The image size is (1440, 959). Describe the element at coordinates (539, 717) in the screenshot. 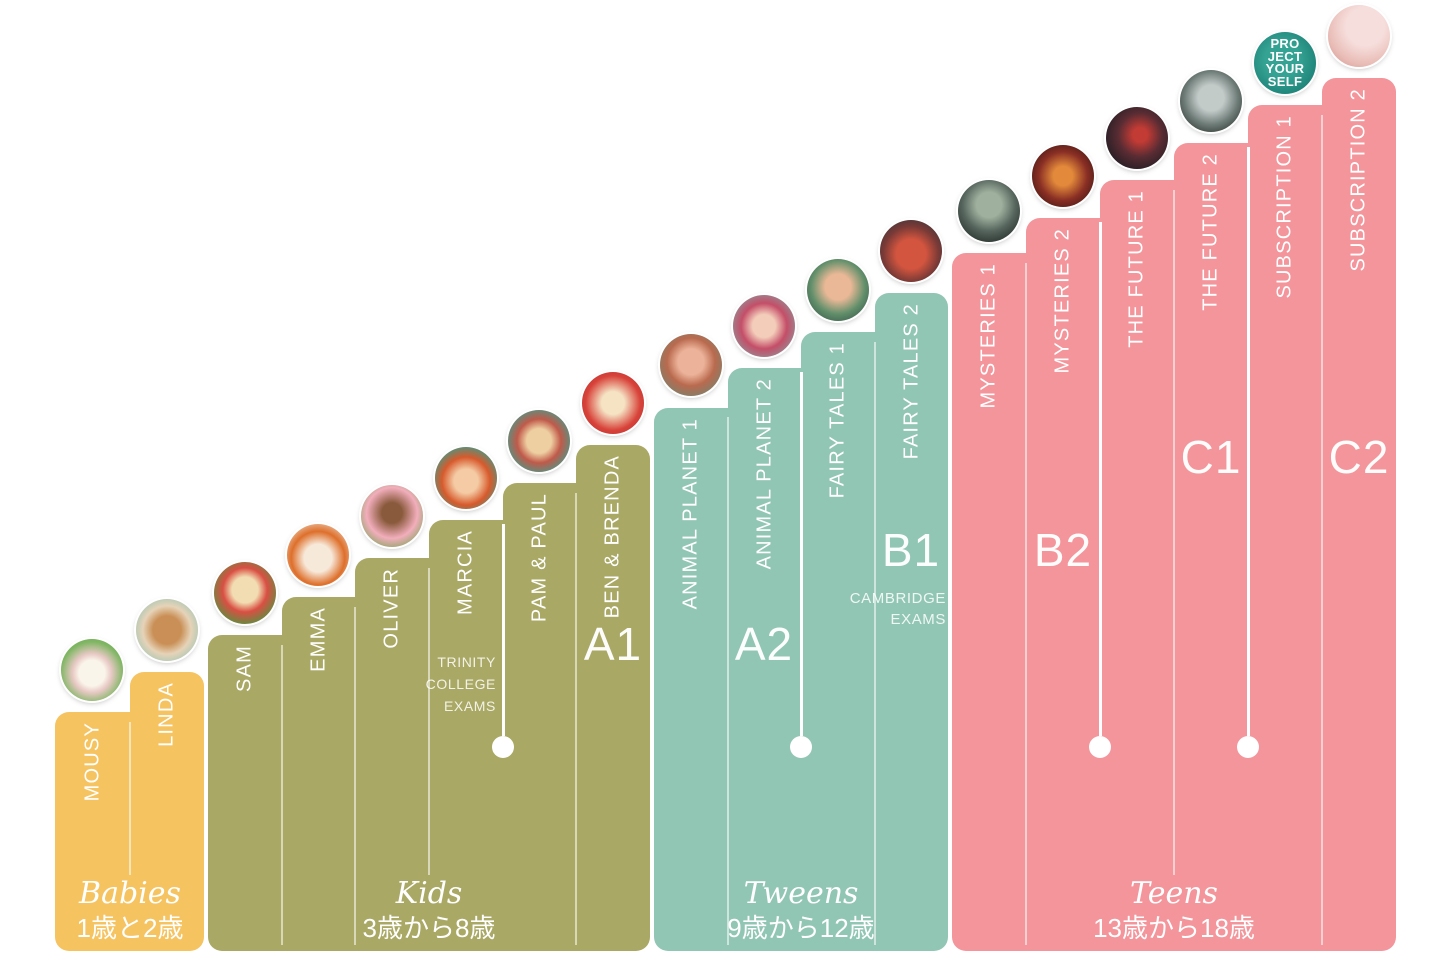

I see `course-bar-pam-and-paul: PAM & PAUL` at that location.